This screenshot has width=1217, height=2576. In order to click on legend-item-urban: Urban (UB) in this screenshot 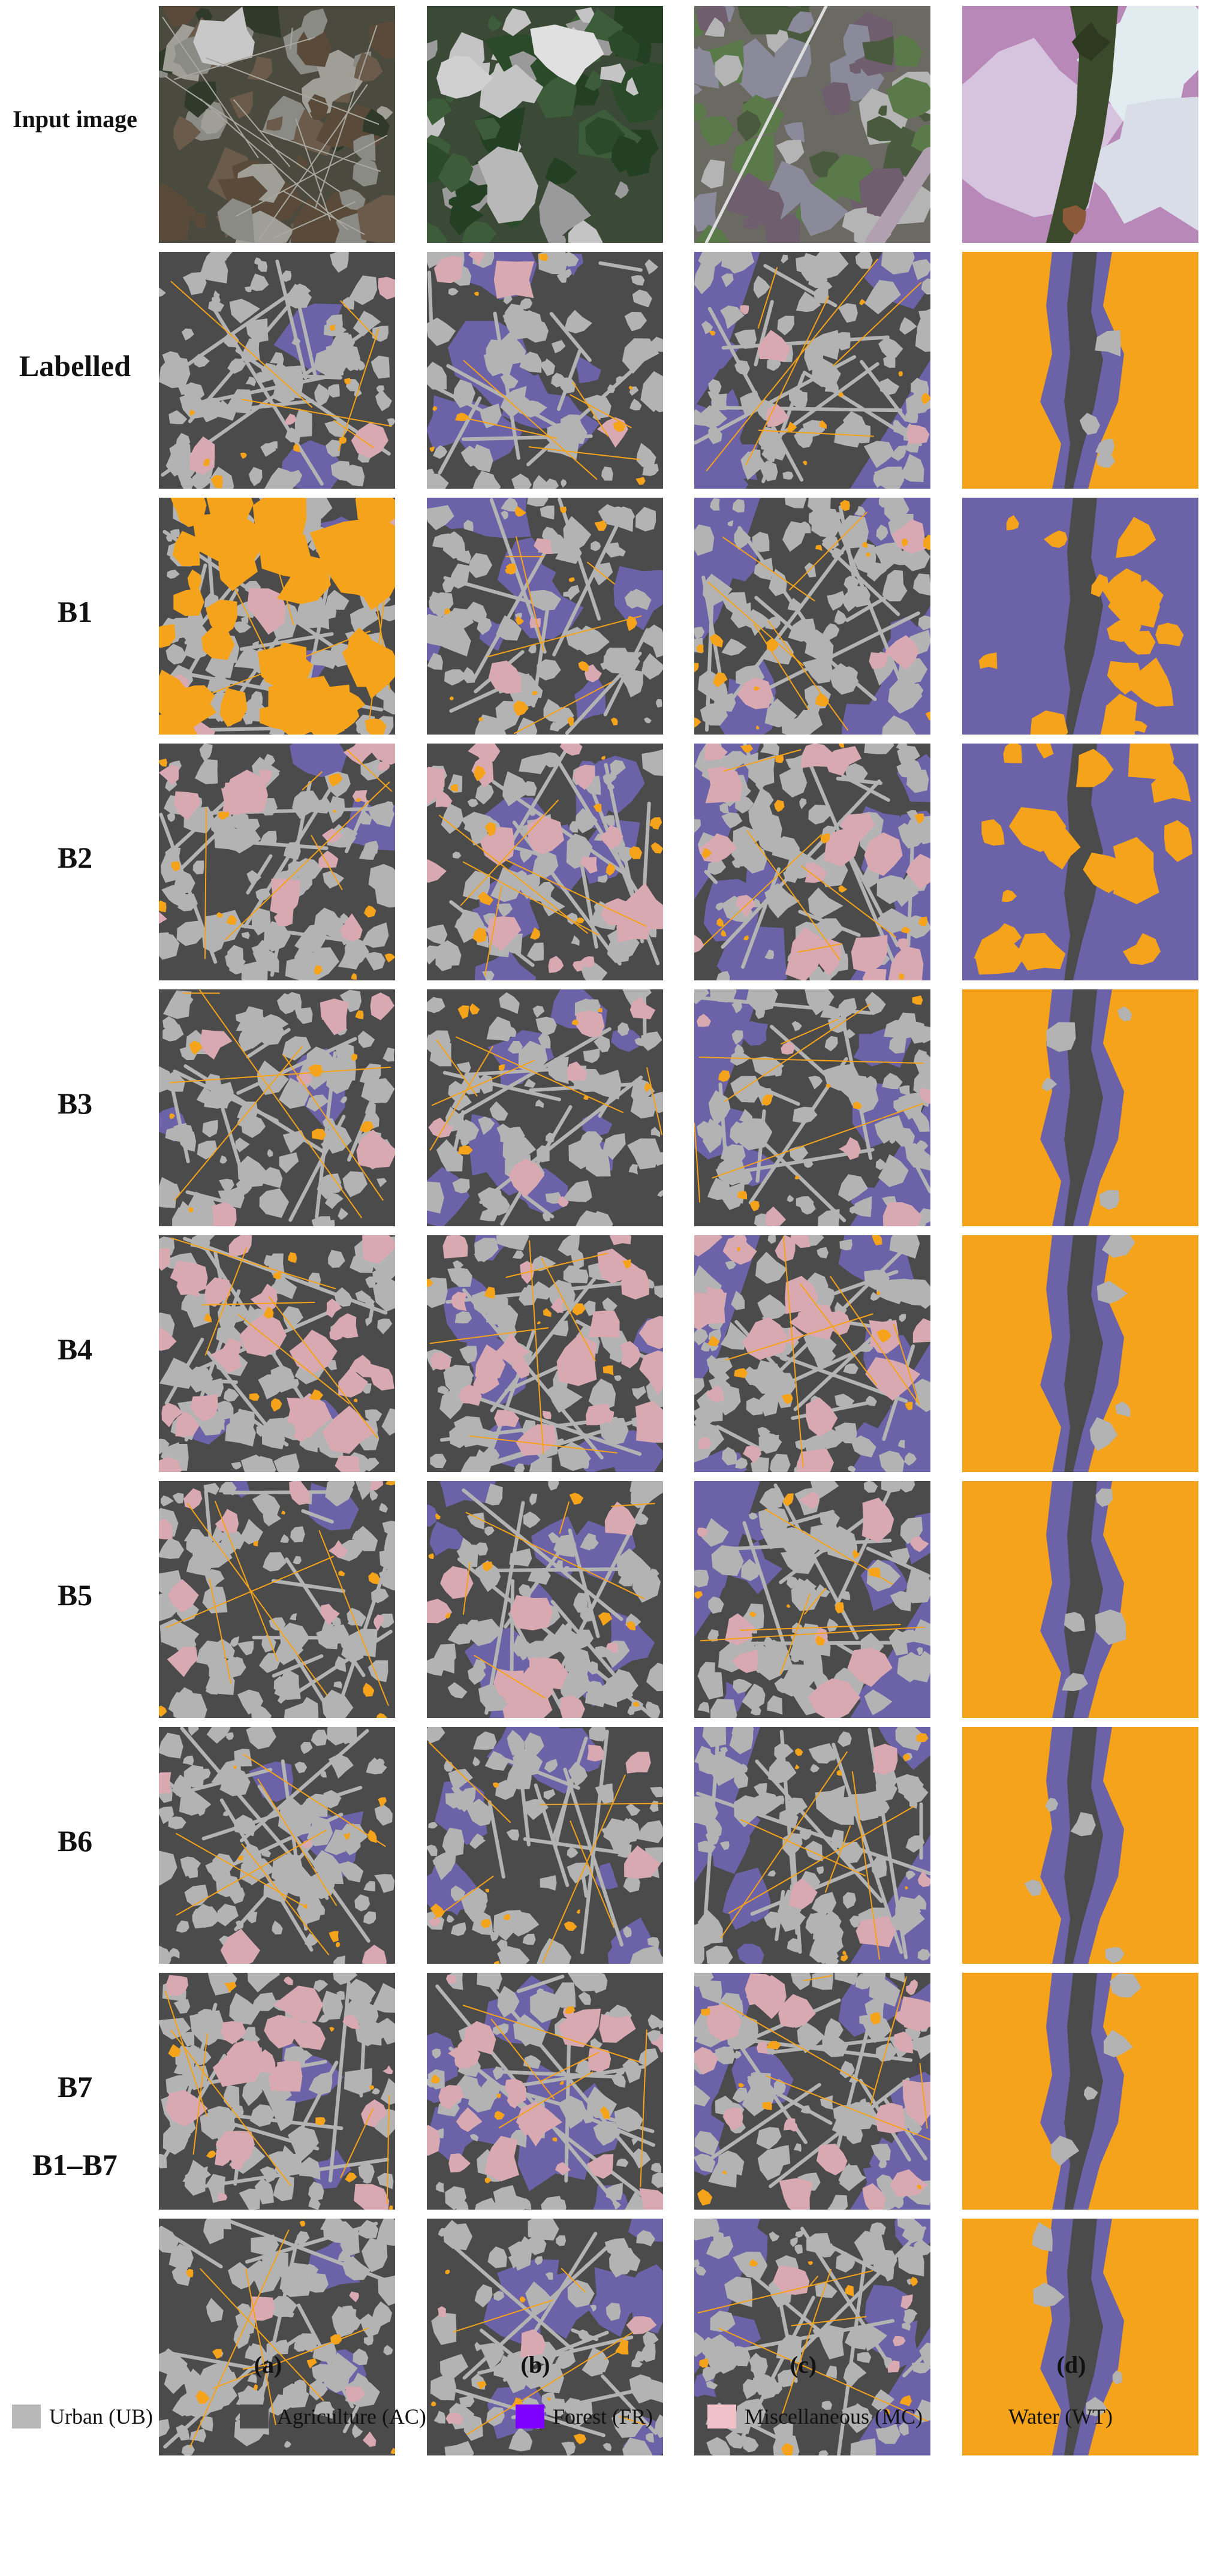, I will do `click(82, 2416)`.